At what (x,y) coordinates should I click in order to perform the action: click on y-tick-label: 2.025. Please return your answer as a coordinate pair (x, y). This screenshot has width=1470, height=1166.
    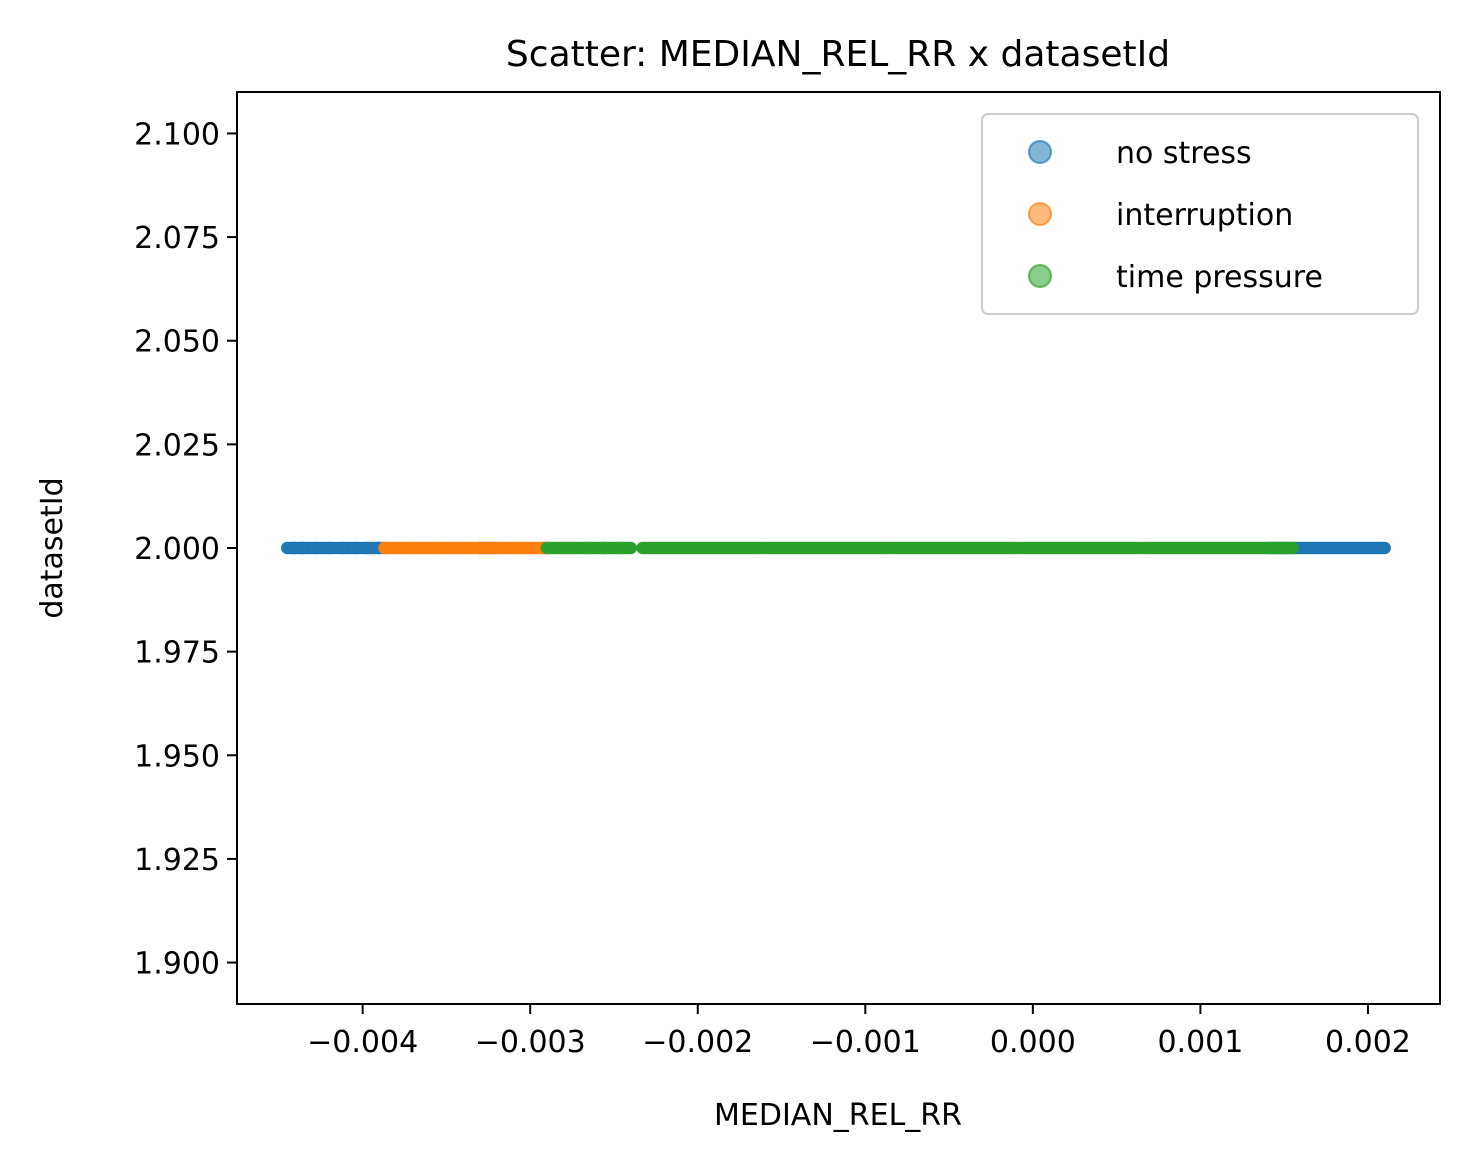
    Looking at the image, I should click on (177, 445).